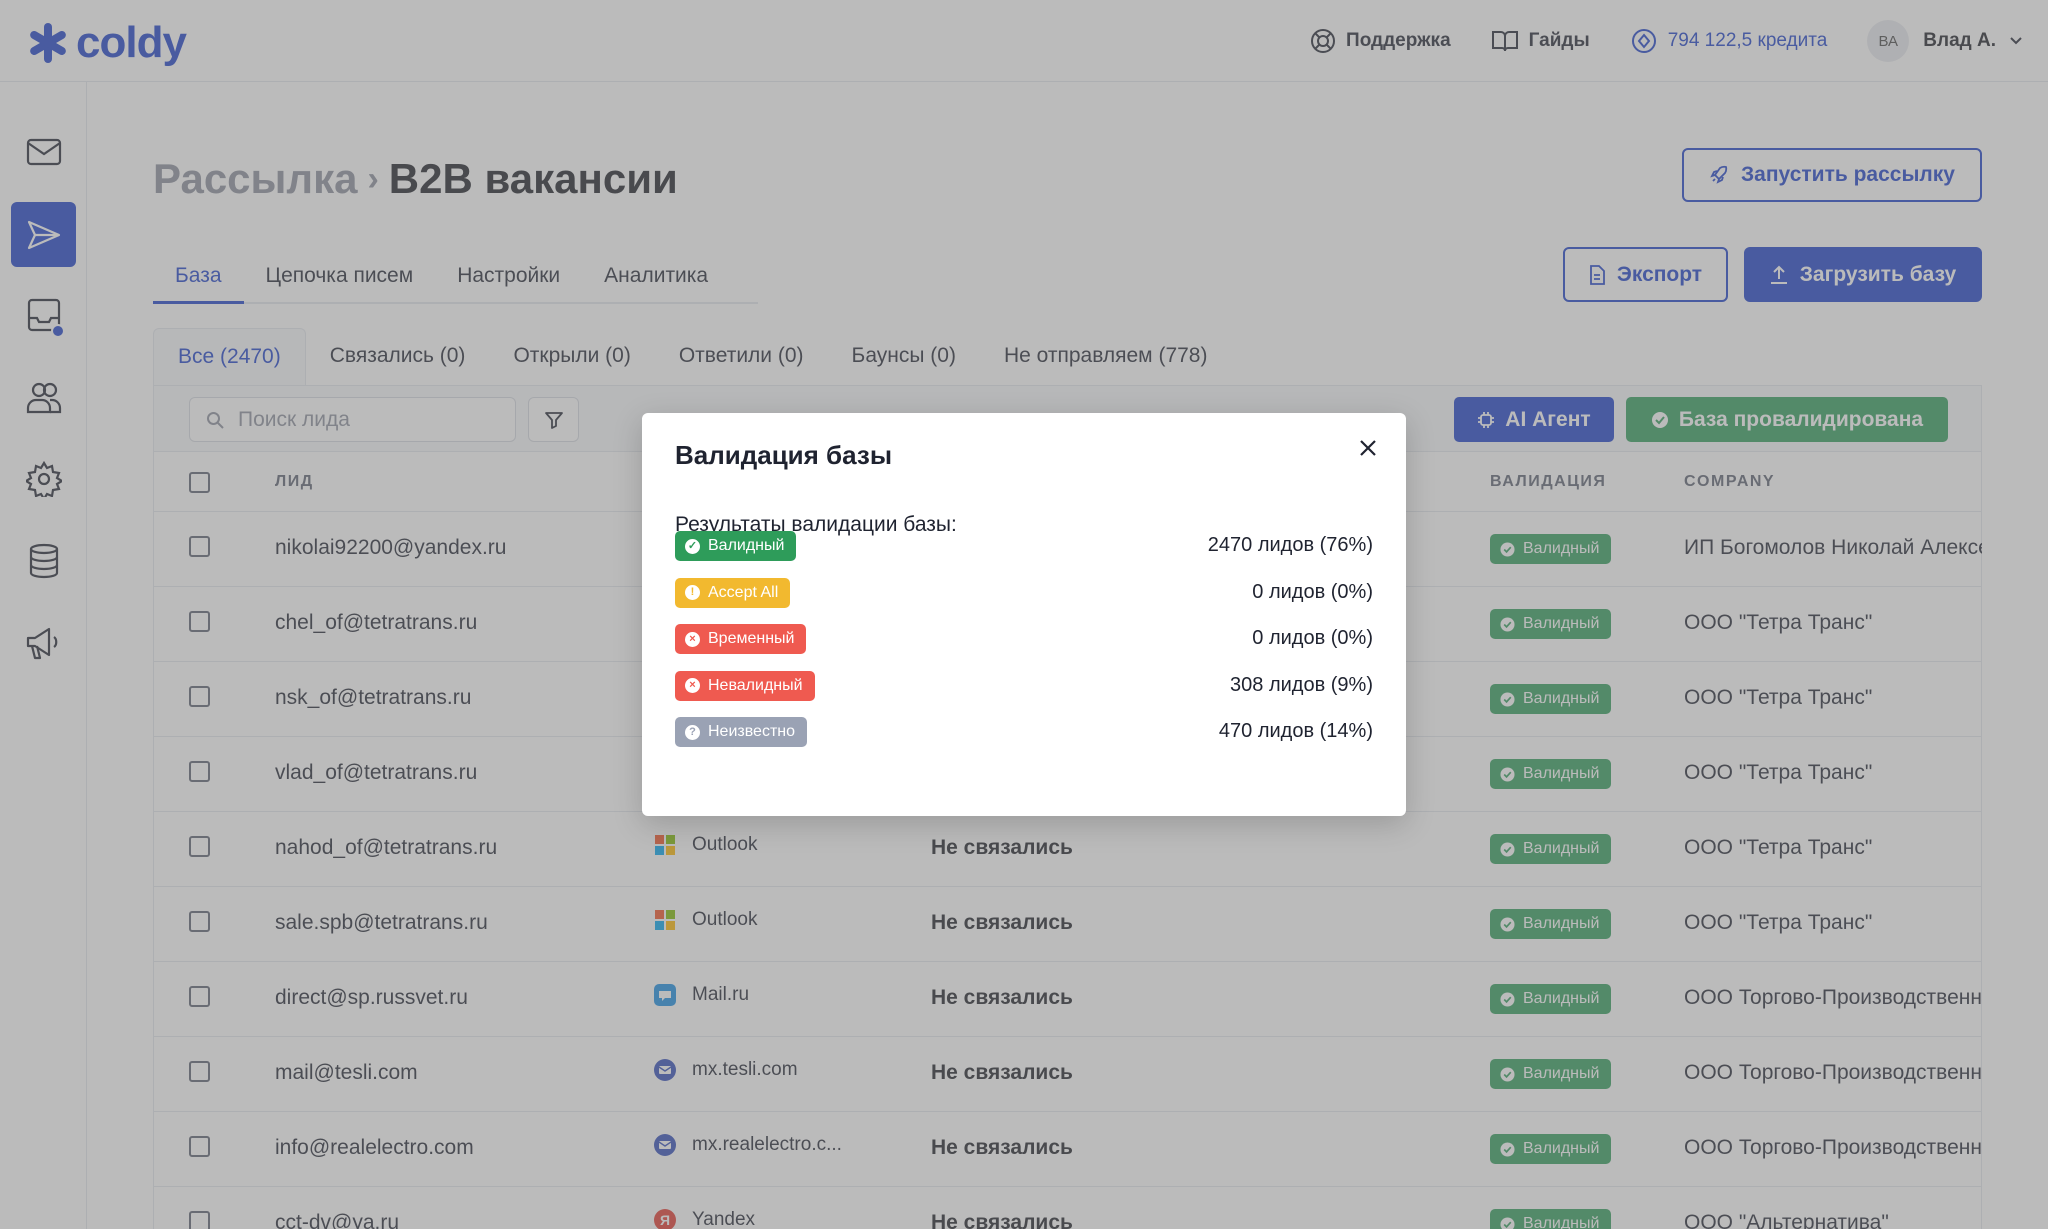  I want to click on validation-result-badge: ! Accept All, so click(733, 592).